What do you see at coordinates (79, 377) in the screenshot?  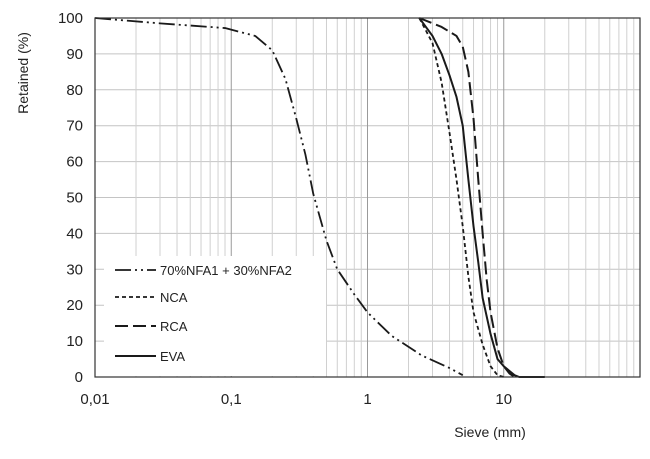 I see `y-tick-label: 0` at bounding box center [79, 377].